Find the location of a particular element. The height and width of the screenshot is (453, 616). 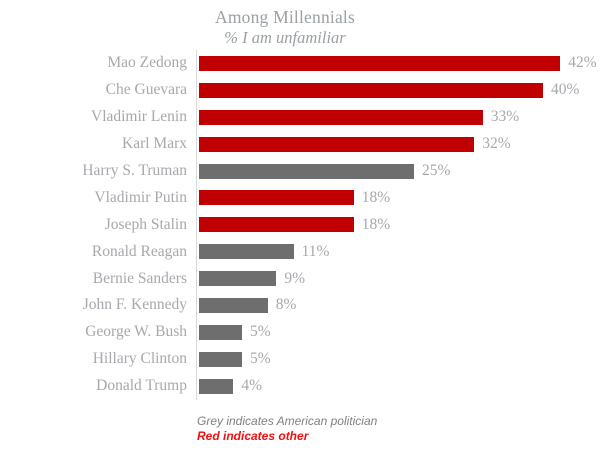

bar-zone: 25% is located at coordinates (406, 171).